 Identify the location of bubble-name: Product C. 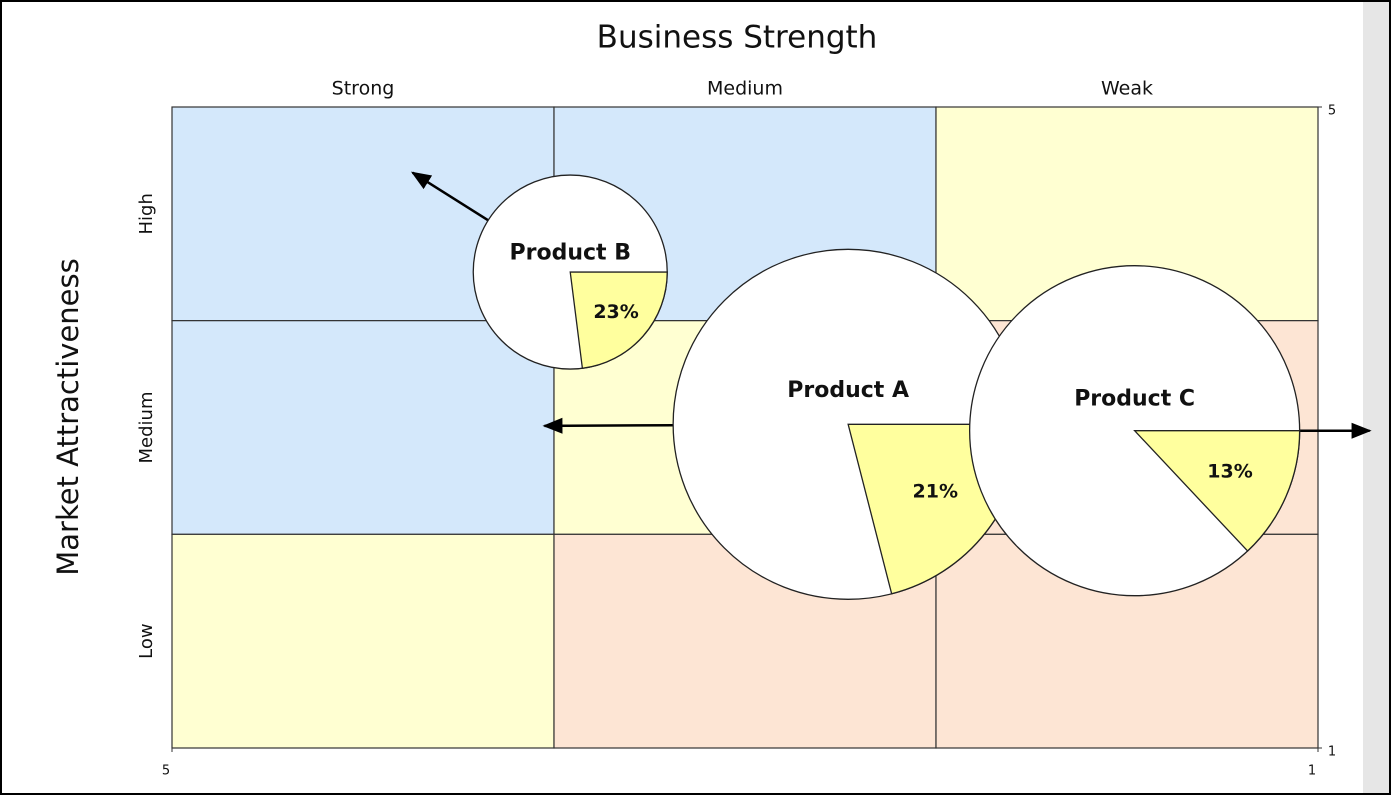
(1134, 398).